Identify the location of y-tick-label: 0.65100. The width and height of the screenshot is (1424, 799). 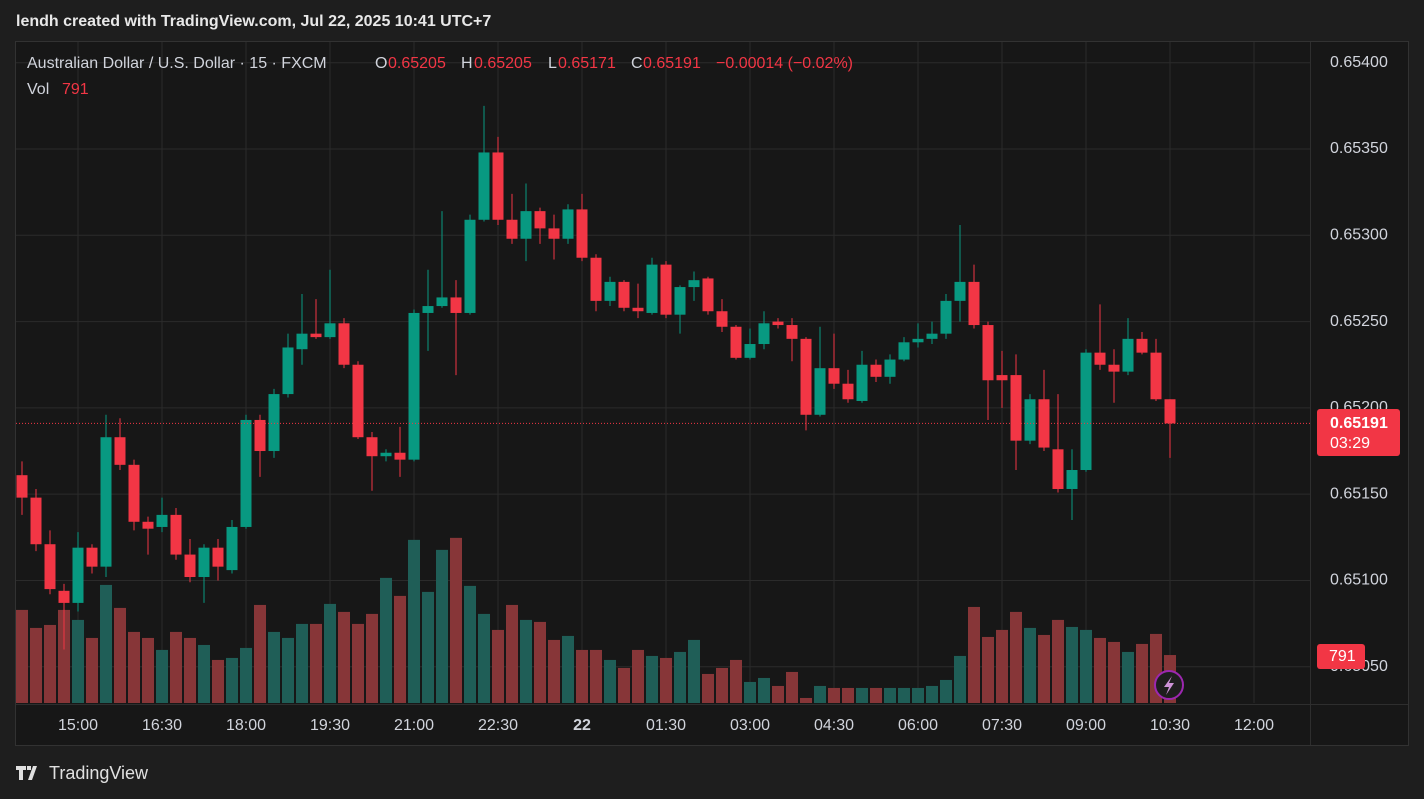
(1359, 580).